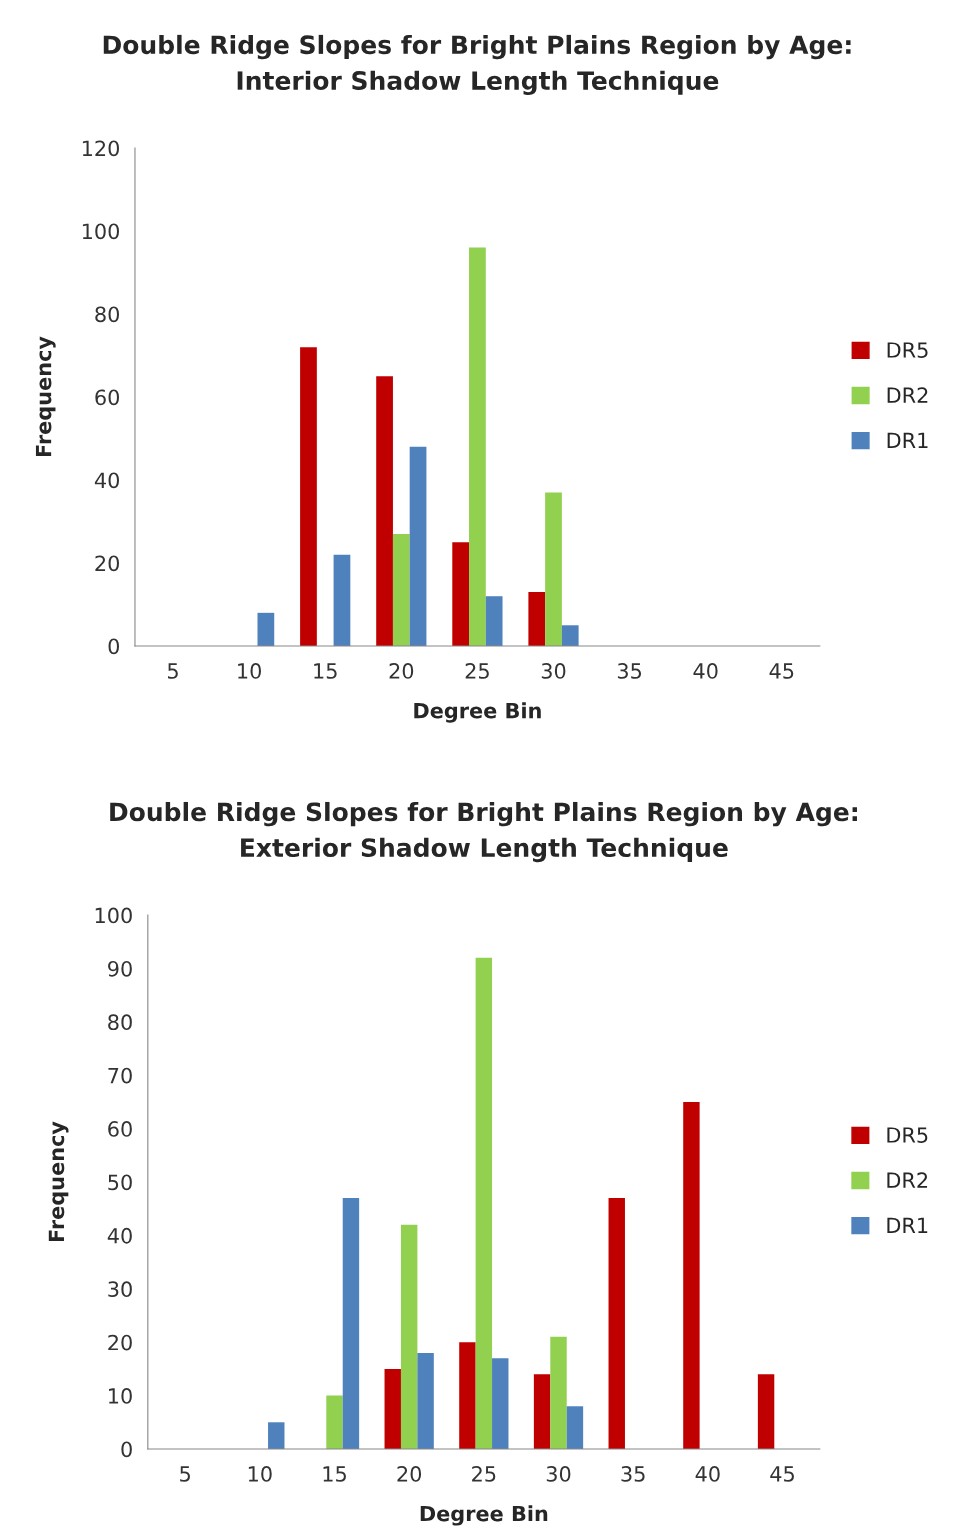 The image size is (960, 1540). Describe the element at coordinates (120, 1289) in the screenshot. I see `y-tick-label: 30` at that location.